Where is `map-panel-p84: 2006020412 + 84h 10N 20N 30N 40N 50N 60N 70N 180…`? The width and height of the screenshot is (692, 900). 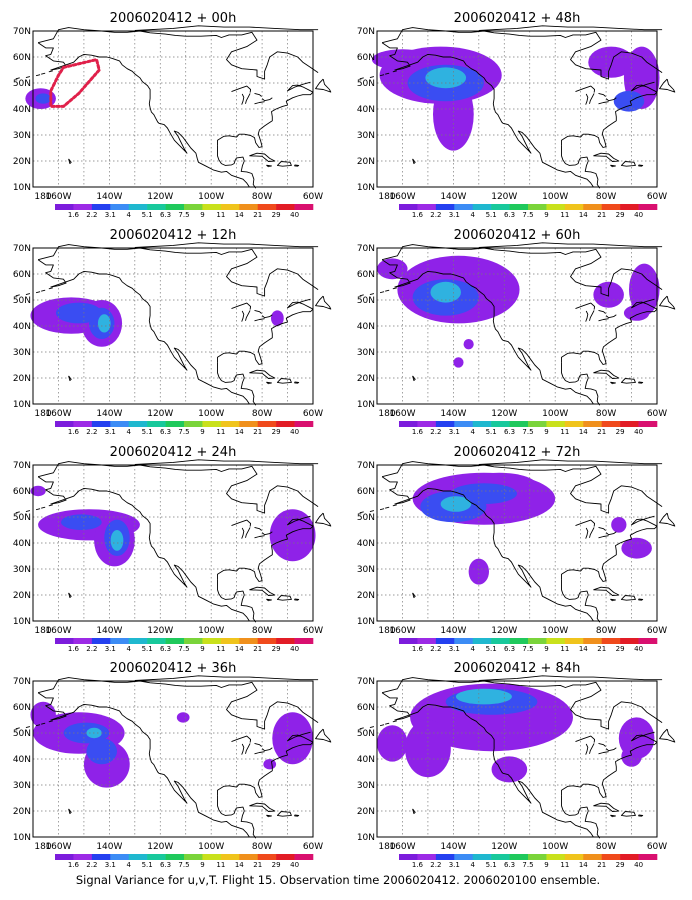 map-panel-p84: 2006020412 + 84h 10N 20N 30N 40N 50N 60N 70N 180… is located at coordinates (516, 765).